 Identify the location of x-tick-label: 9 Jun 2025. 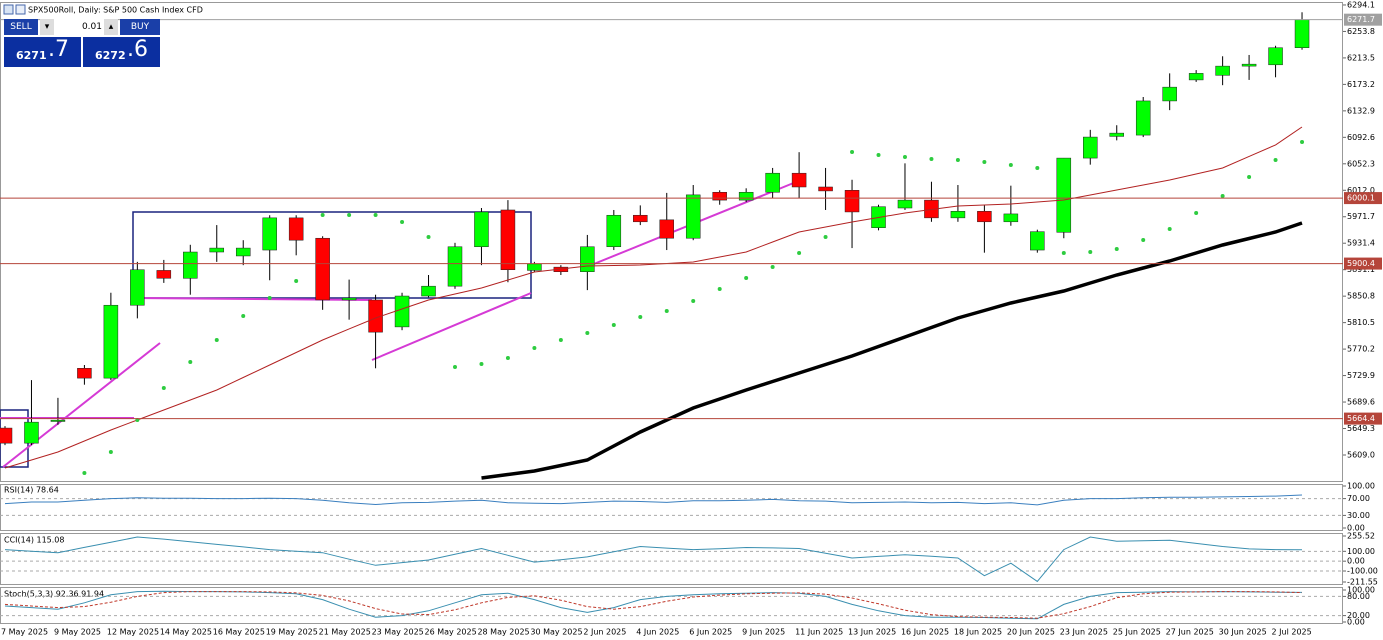
(763, 632).